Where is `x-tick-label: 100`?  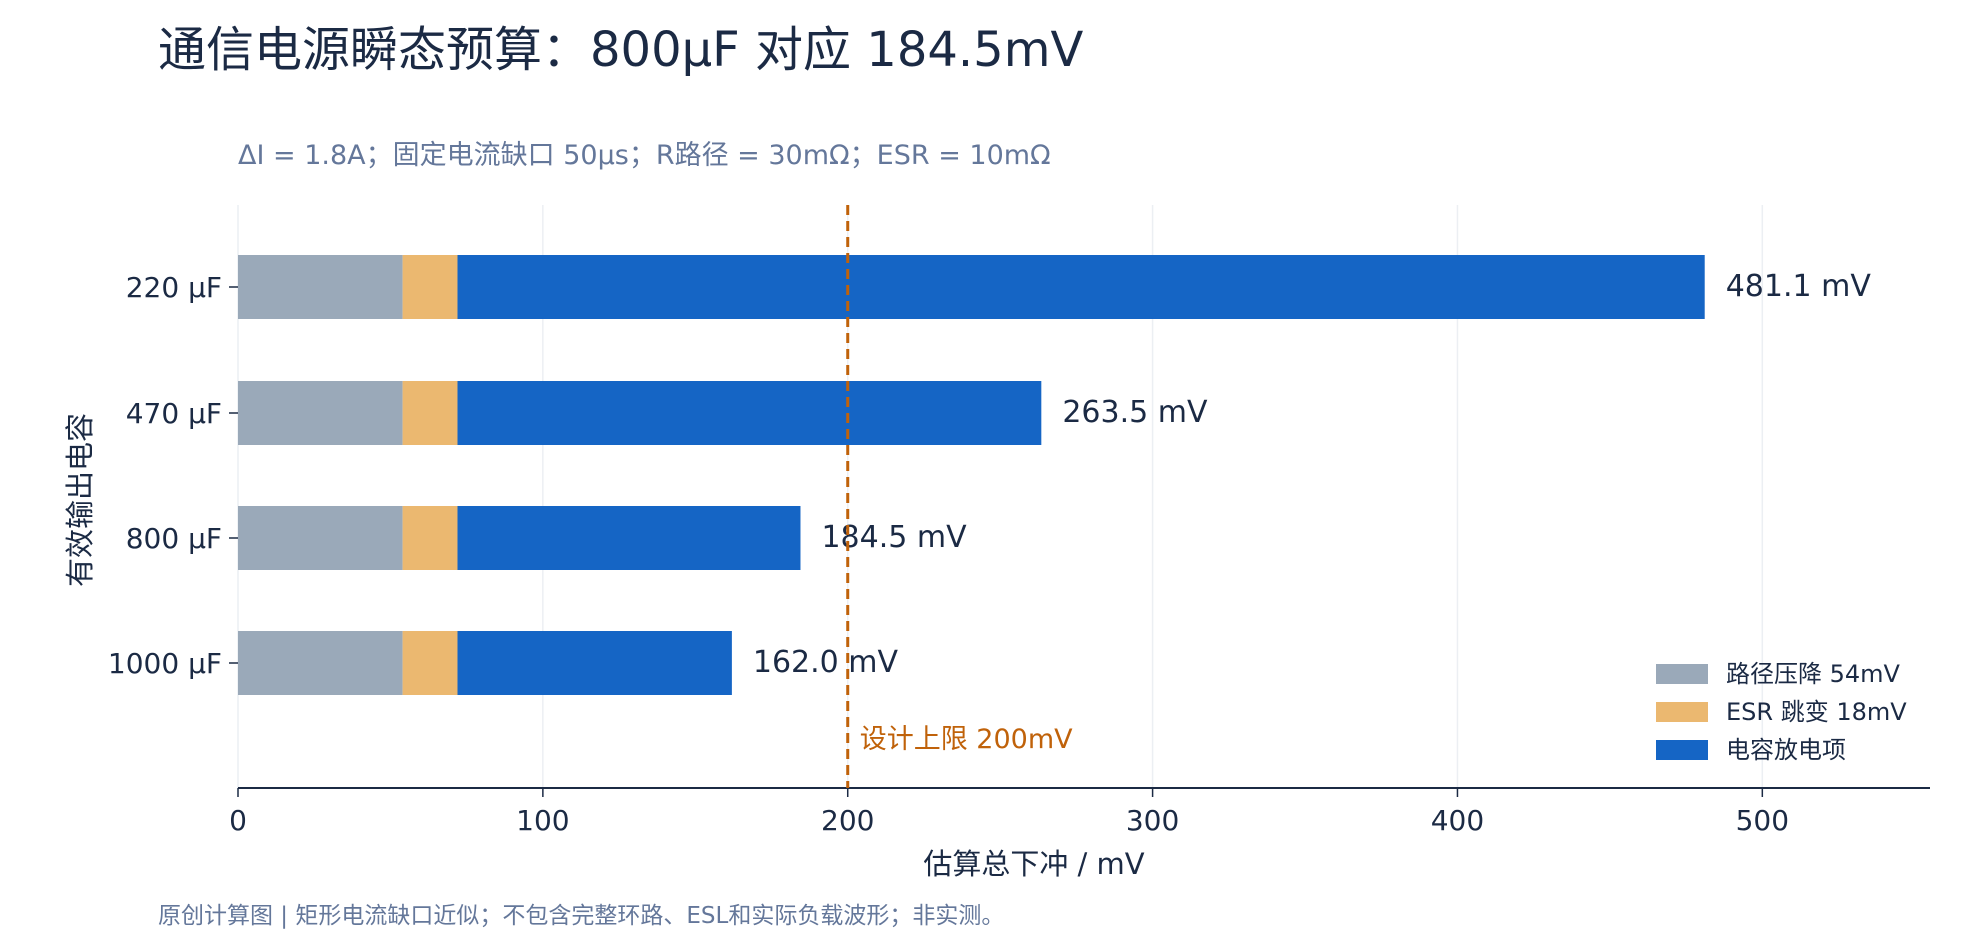 x-tick-label: 100 is located at coordinates (542, 820).